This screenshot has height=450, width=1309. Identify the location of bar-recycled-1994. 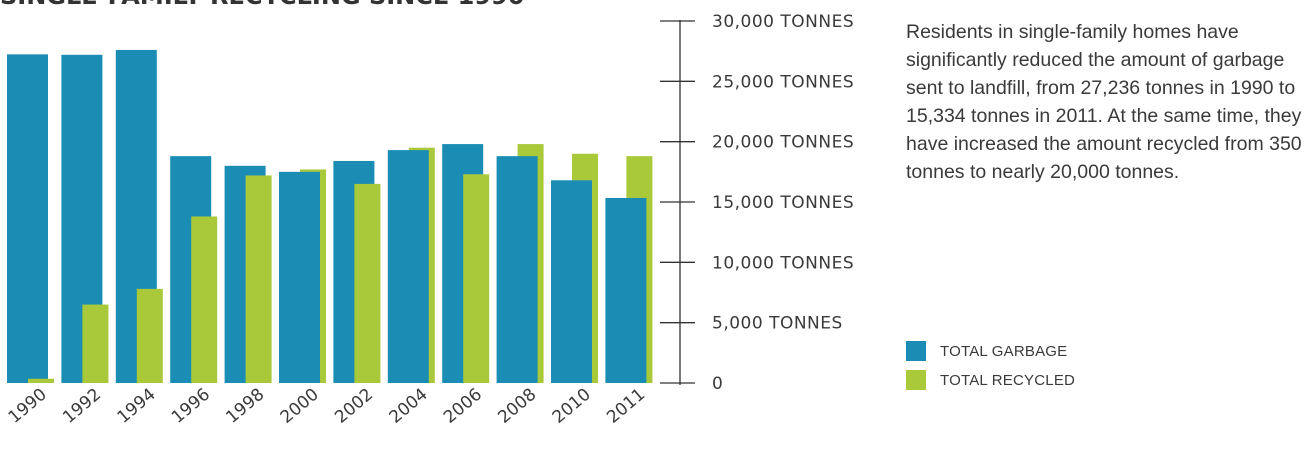
(149, 335).